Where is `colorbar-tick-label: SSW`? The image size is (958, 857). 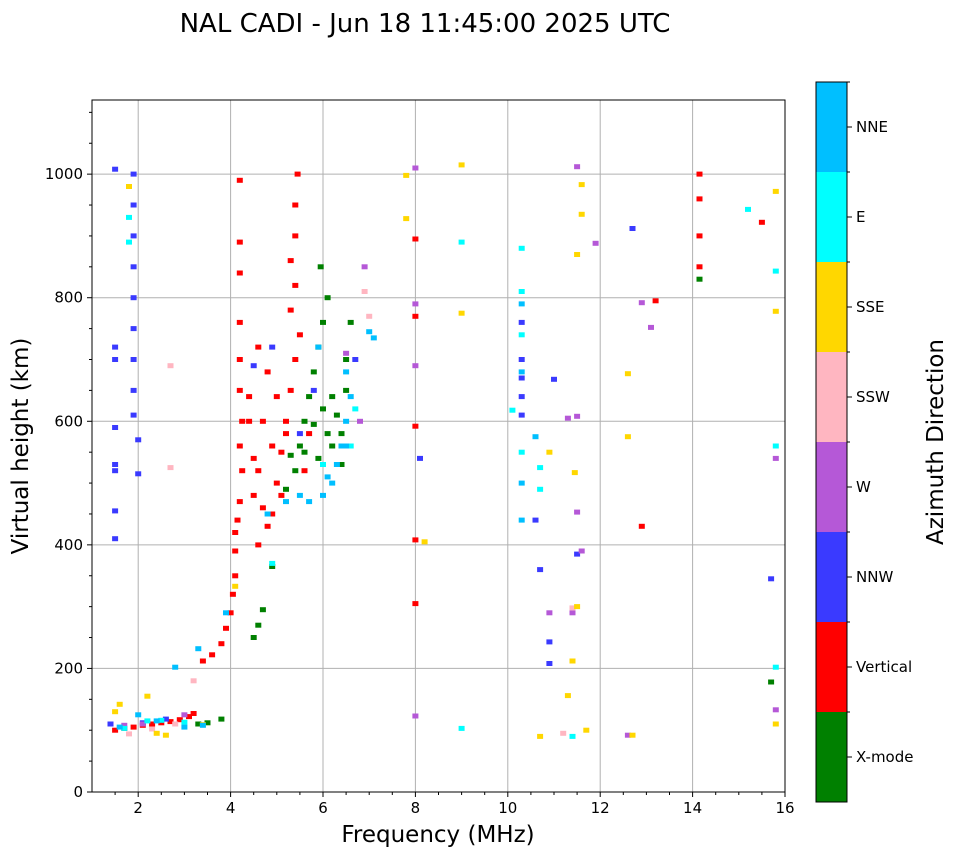 colorbar-tick-label: SSW is located at coordinates (873, 397).